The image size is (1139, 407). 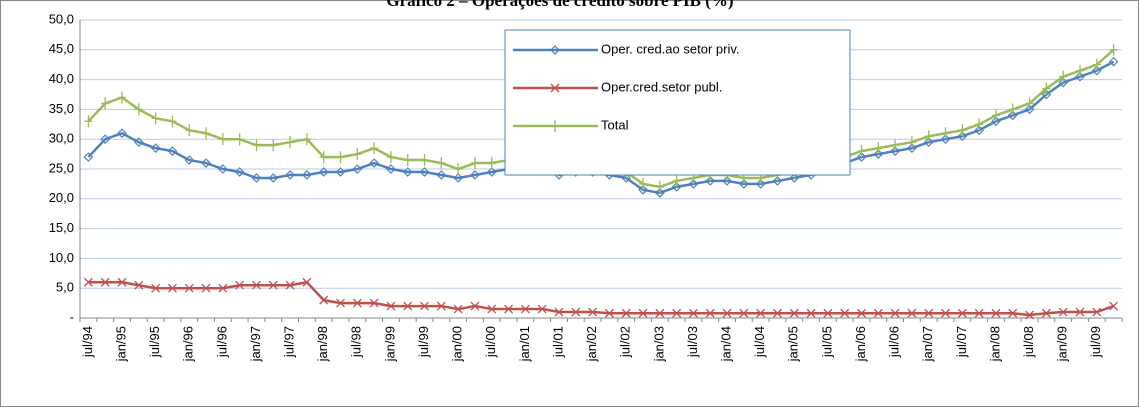 I want to click on x-tick-label: jul/97, so click(x=289, y=342).